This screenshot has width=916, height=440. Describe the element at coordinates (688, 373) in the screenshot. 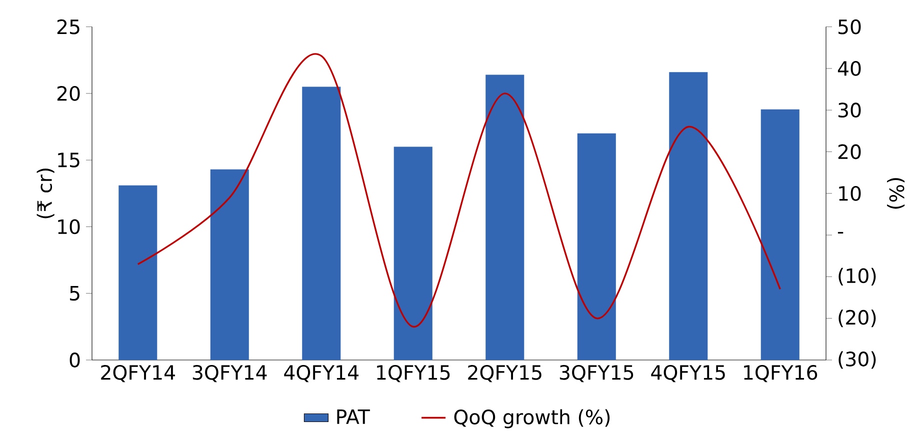

I see `x-tick-label: 4QFY15` at that location.